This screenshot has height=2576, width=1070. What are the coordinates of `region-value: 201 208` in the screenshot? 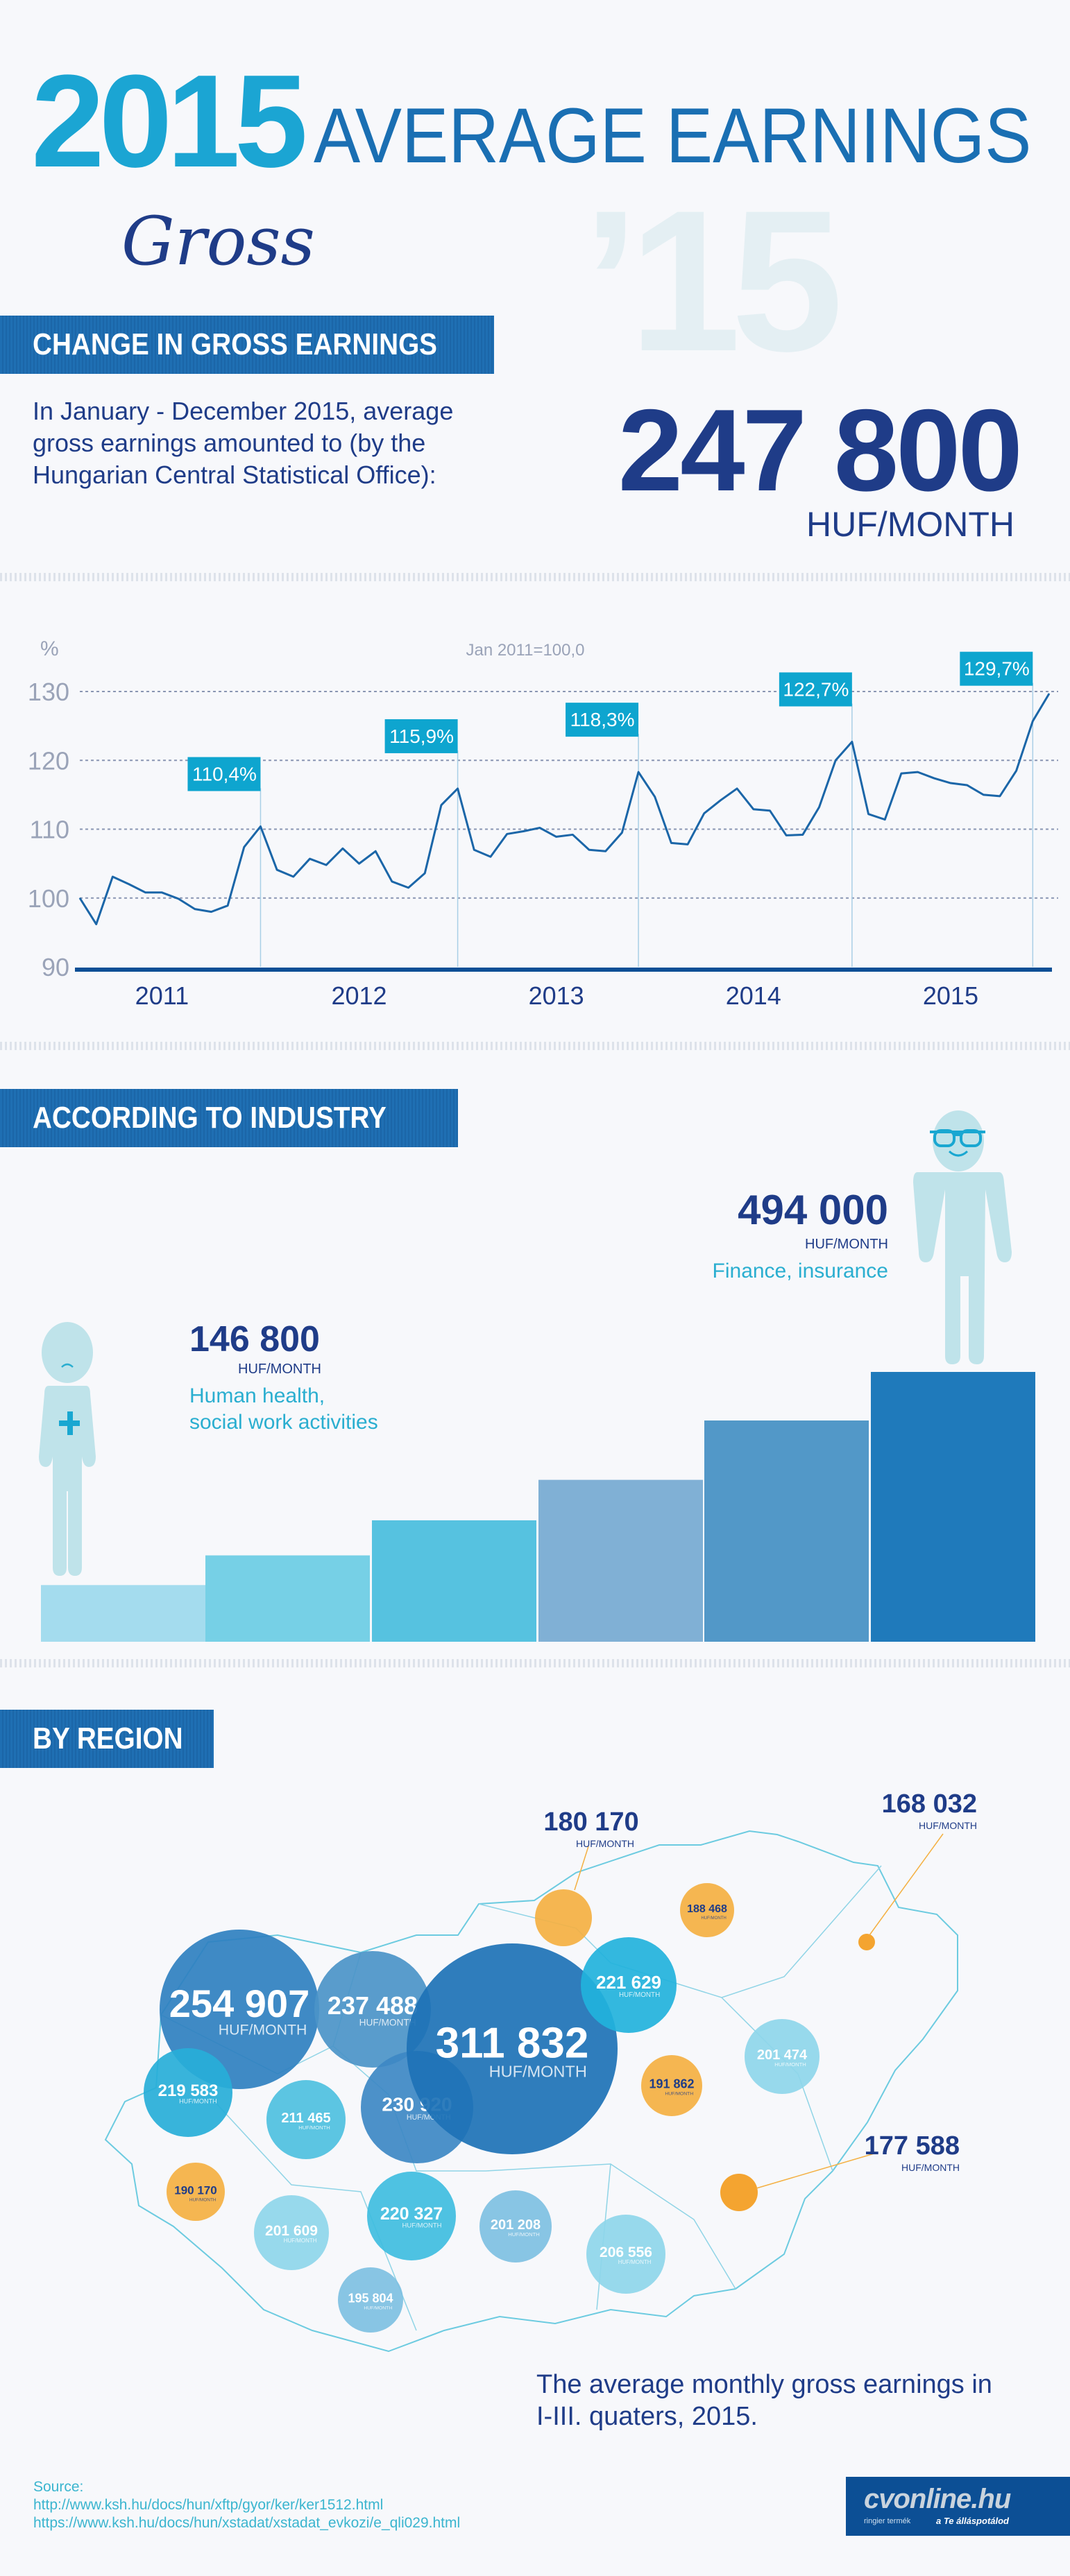 It's located at (516, 2225).